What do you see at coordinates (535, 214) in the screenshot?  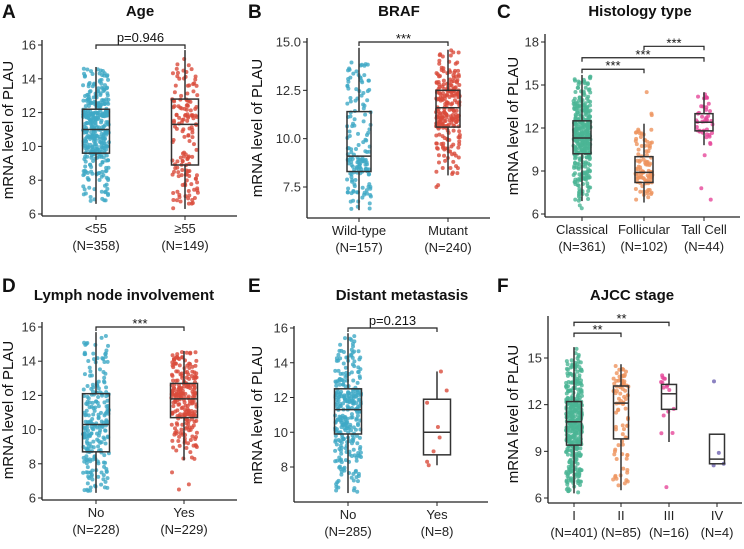 I see `y-tick-label: 6` at bounding box center [535, 214].